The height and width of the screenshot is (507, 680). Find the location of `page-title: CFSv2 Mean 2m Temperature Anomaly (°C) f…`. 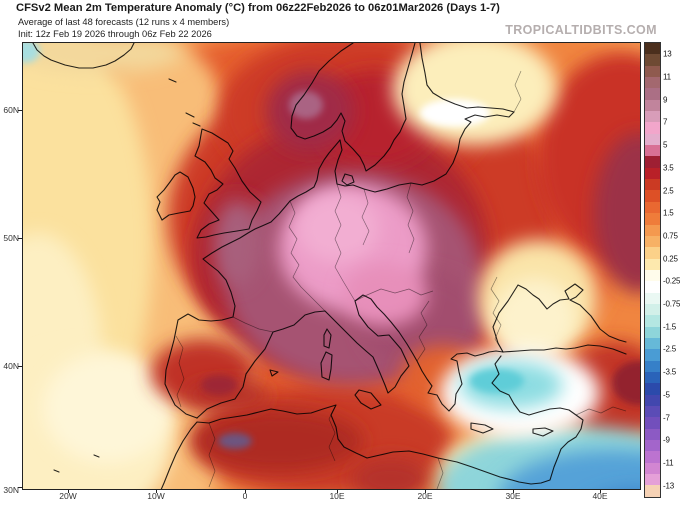

page-title: CFSv2 Mean 2m Temperature Anomaly (°C) f… is located at coordinates (258, 8).